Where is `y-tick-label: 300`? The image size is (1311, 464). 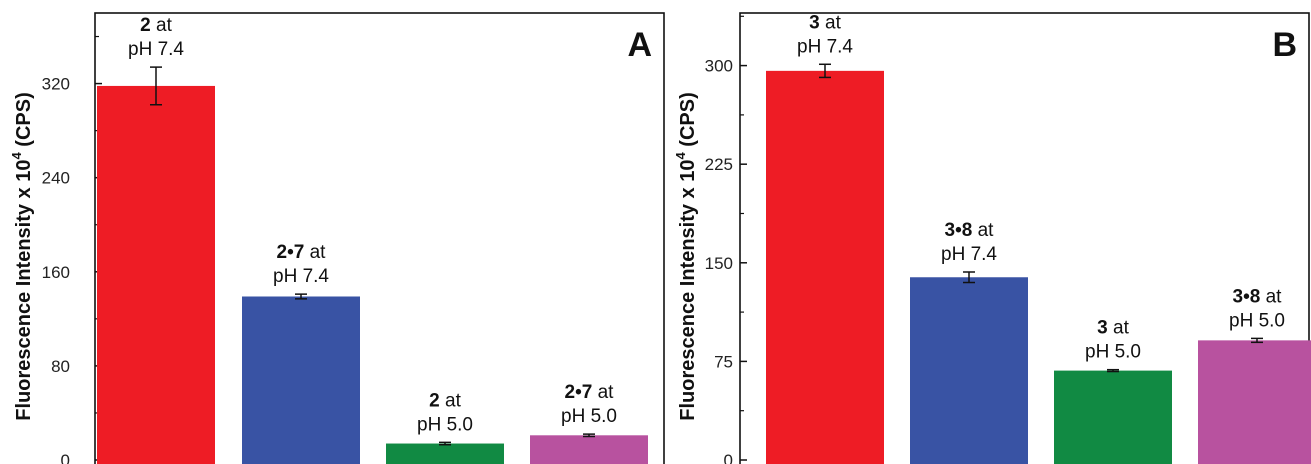 y-tick-label: 300 is located at coordinates (719, 66).